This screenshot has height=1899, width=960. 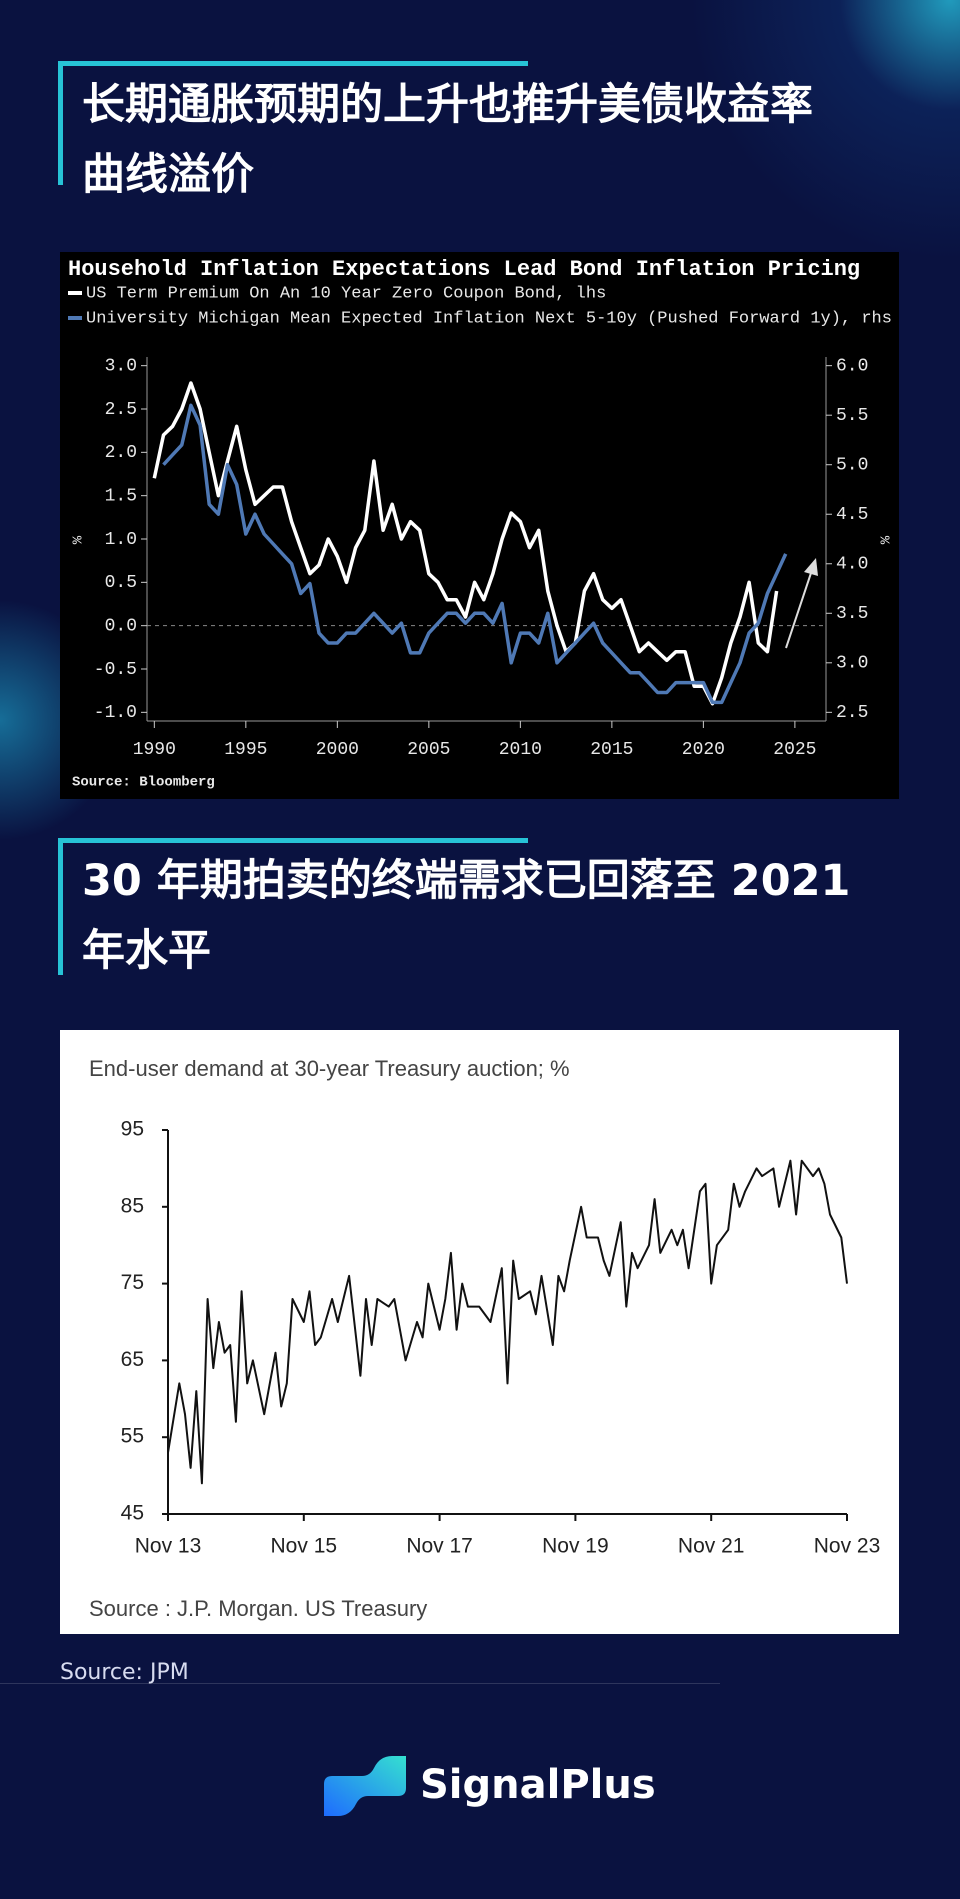 What do you see at coordinates (538, 1785) in the screenshot?
I see `brand: SignalPlus` at bounding box center [538, 1785].